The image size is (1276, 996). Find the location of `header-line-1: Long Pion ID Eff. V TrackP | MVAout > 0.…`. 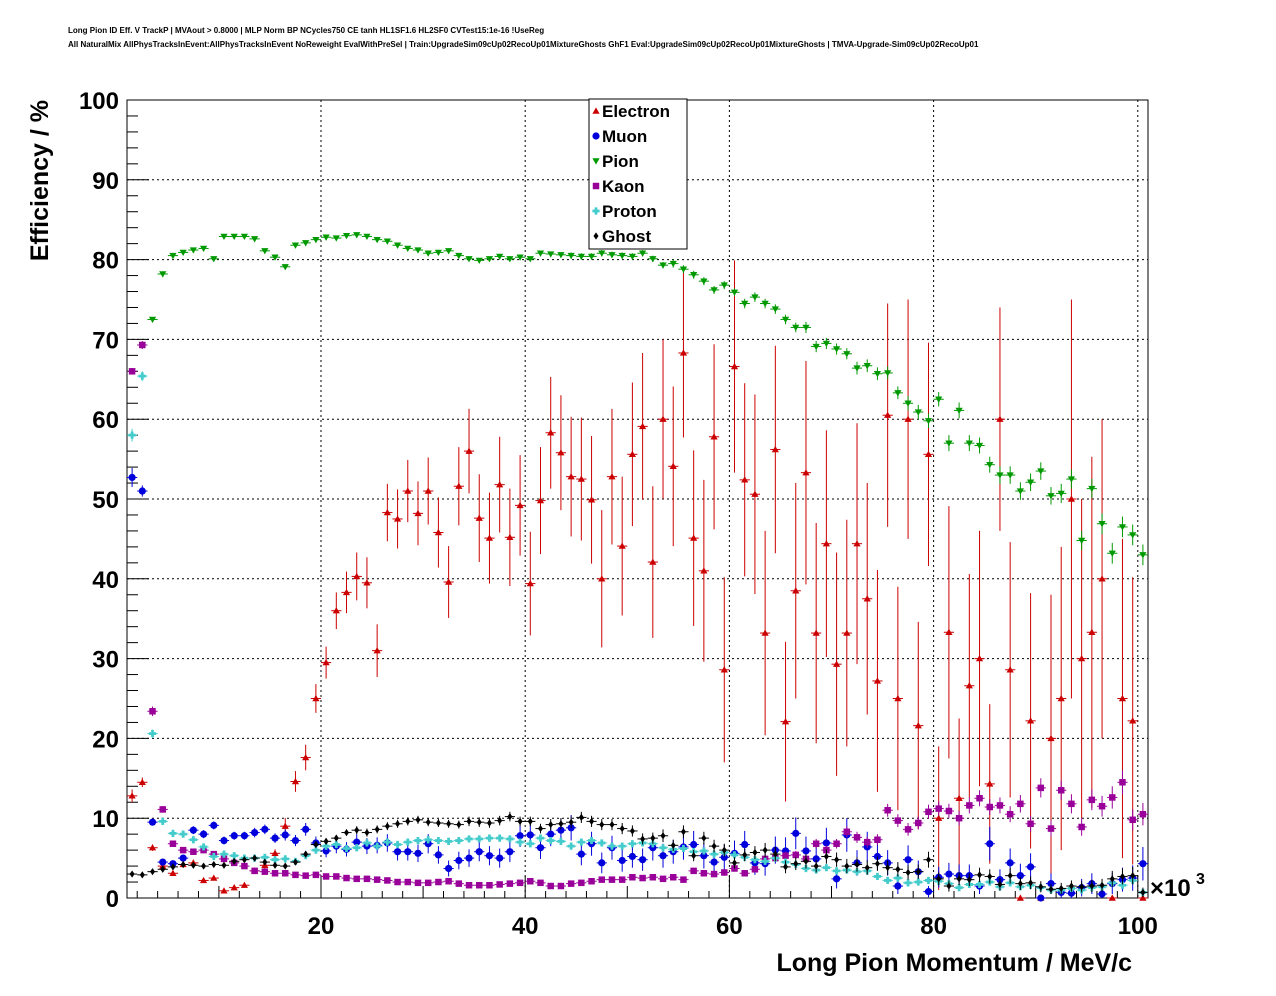

header-line-1: Long Pion ID Eff. V TrackP | MVAout > 0.… is located at coordinates (306, 30).